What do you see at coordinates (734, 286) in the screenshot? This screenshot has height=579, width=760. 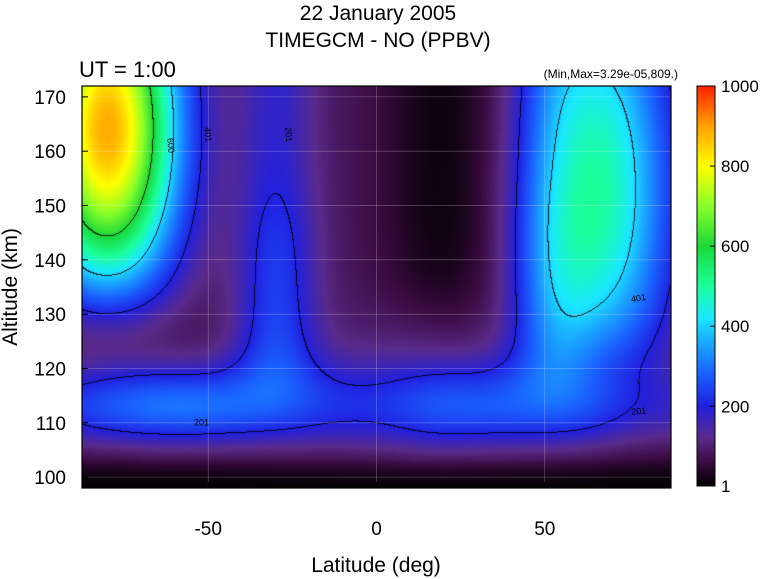 I see `colorbar-ticks: 1 200 400 600 800 1000` at bounding box center [734, 286].